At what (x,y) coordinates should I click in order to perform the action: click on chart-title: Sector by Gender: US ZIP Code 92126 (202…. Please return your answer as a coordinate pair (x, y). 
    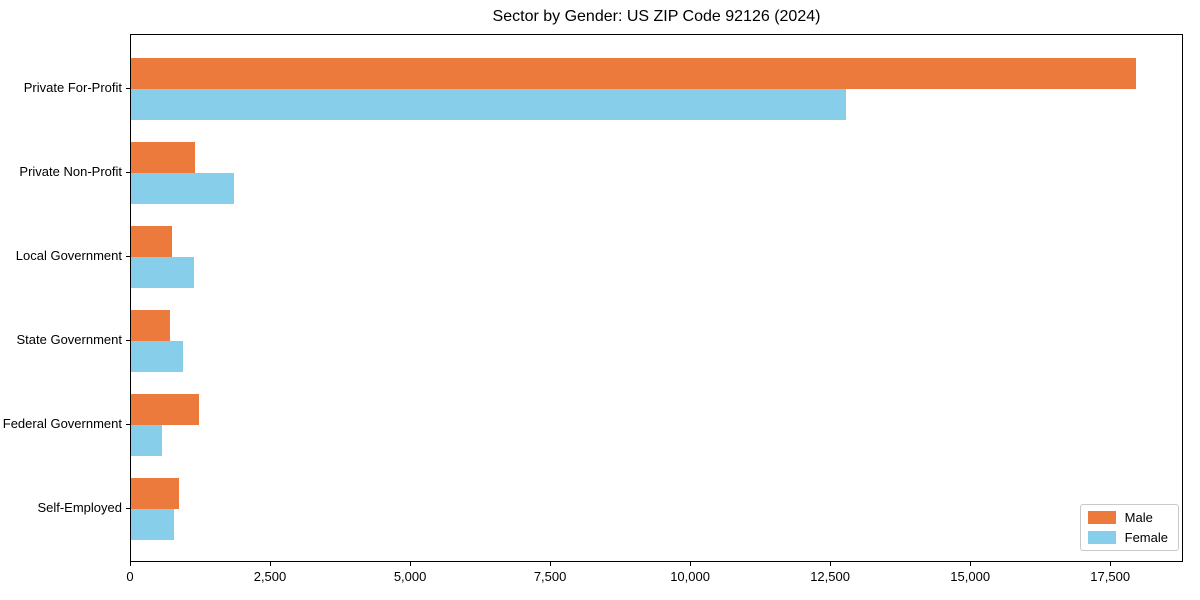
    Looking at the image, I should click on (656, 16).